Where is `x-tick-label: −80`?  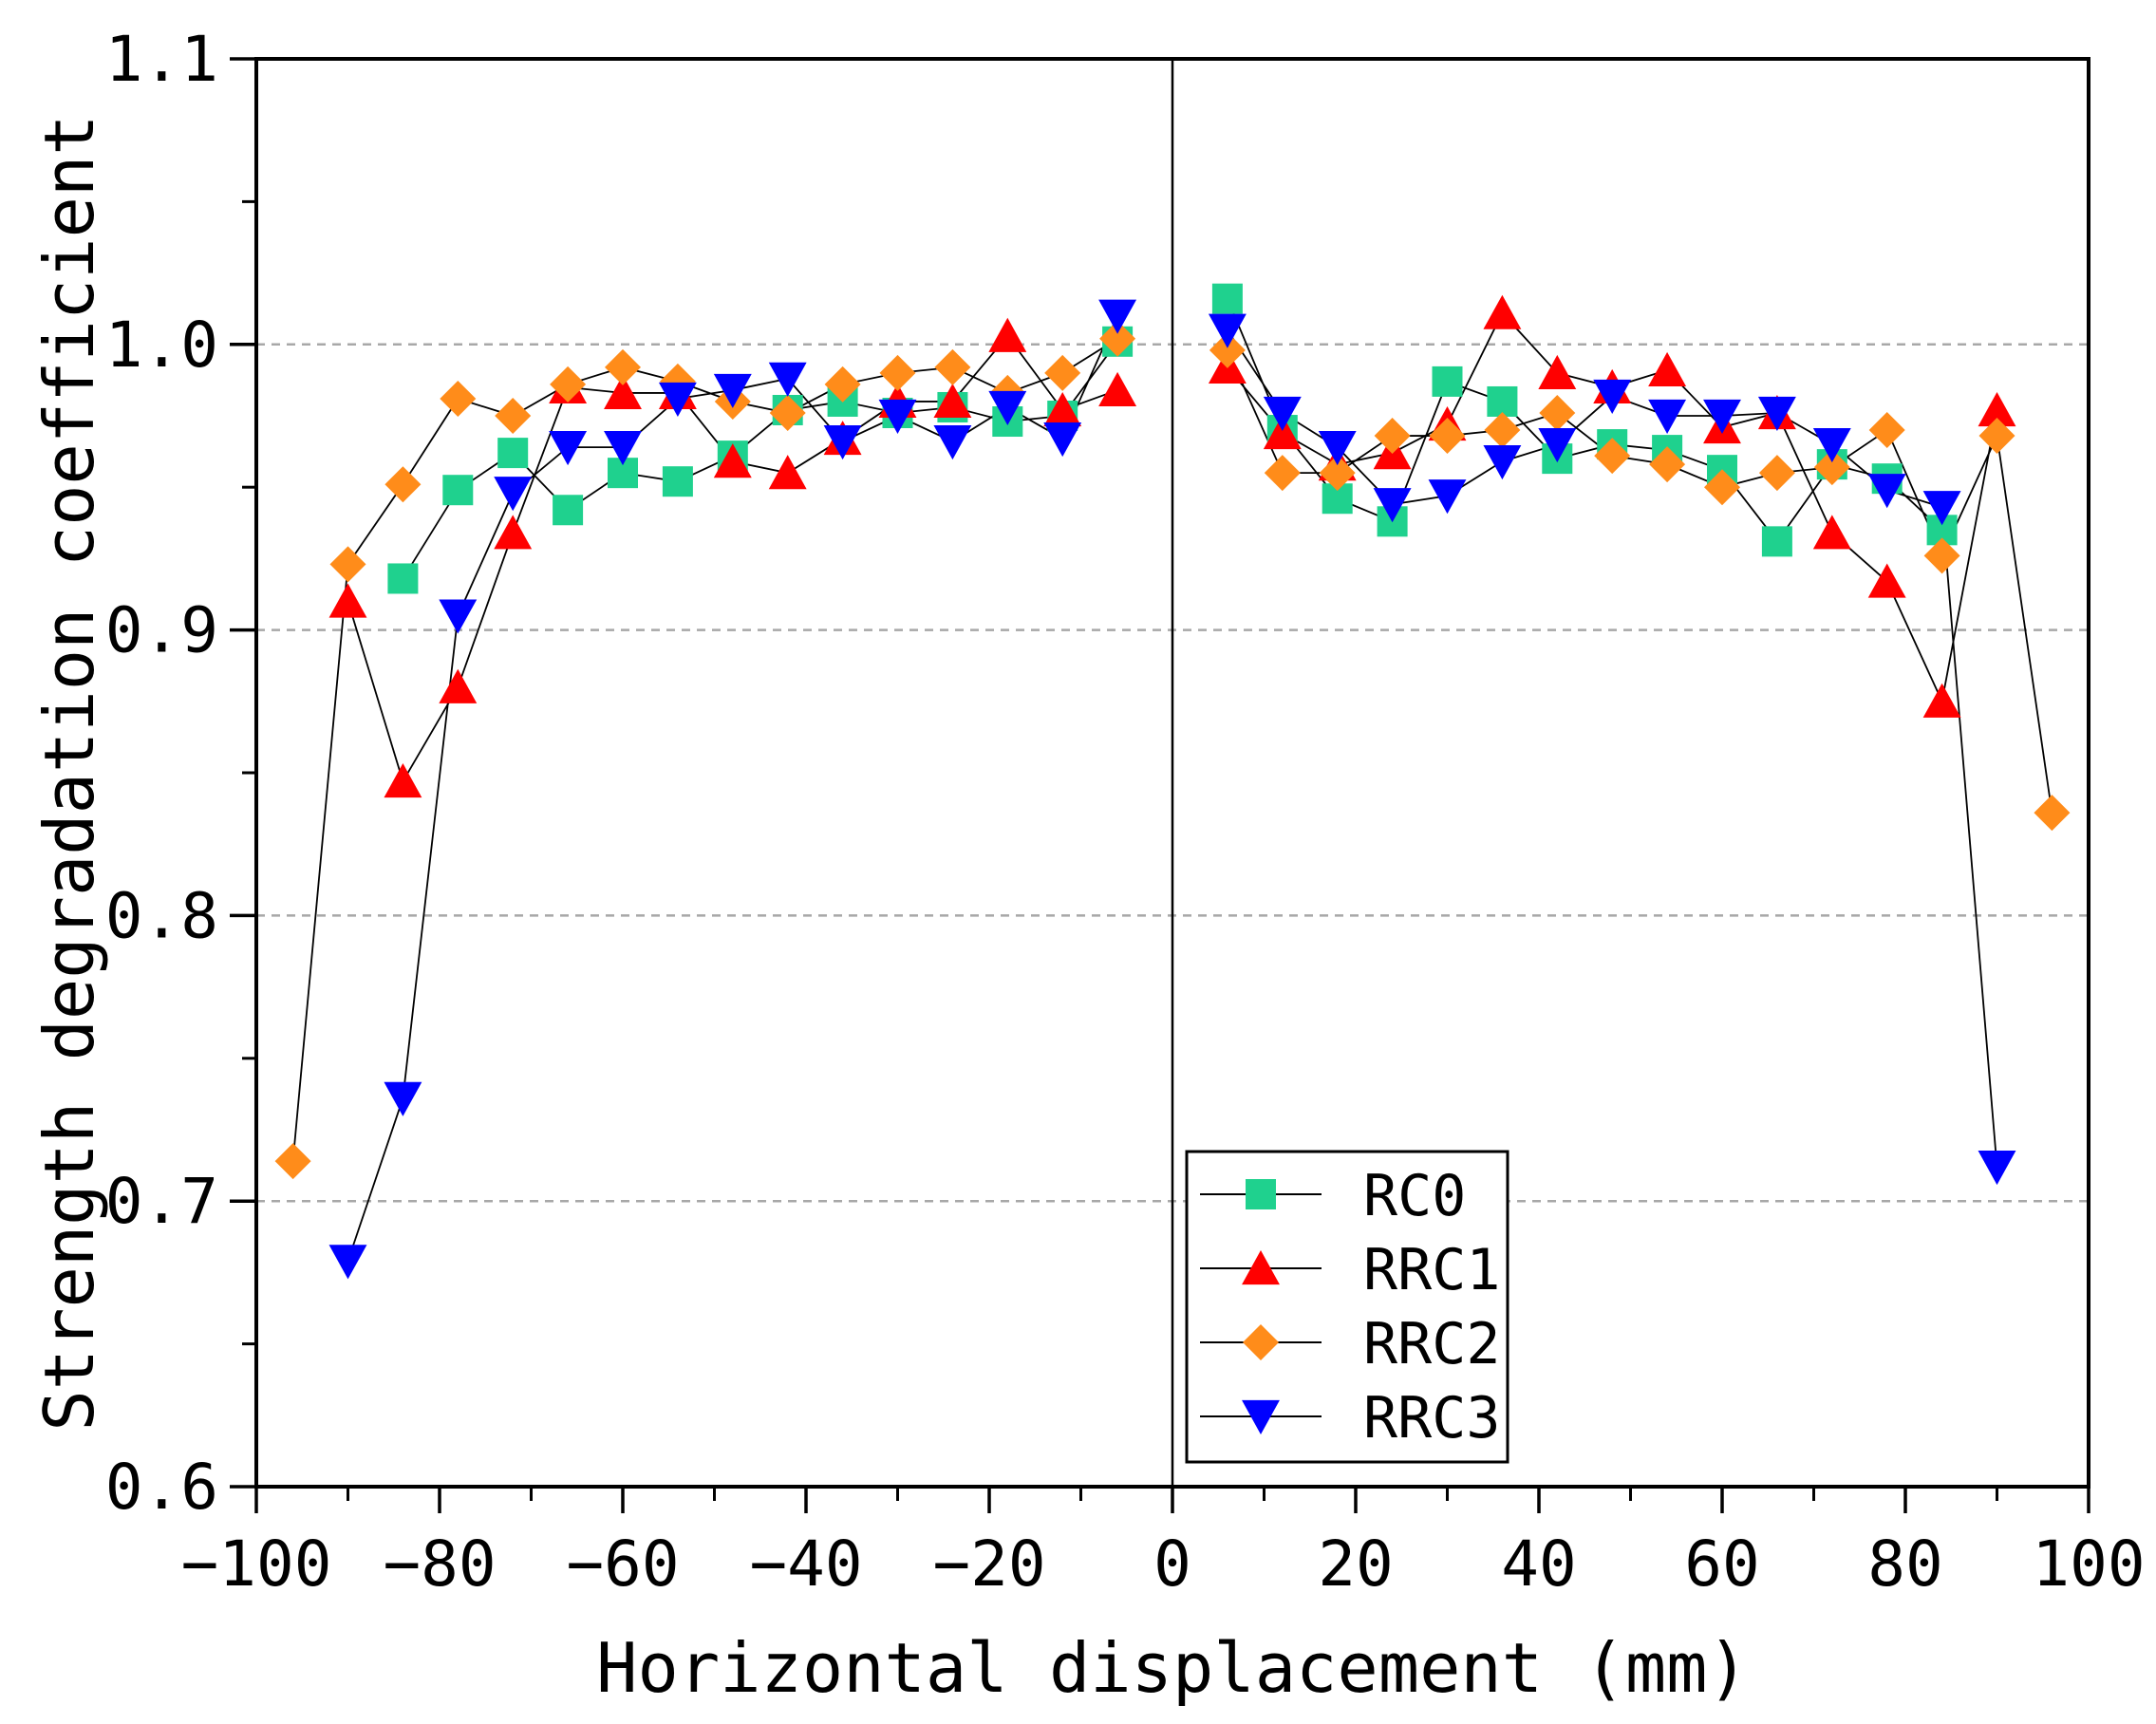 x-tick-label: −80 is located at coordinates (439, 1564).